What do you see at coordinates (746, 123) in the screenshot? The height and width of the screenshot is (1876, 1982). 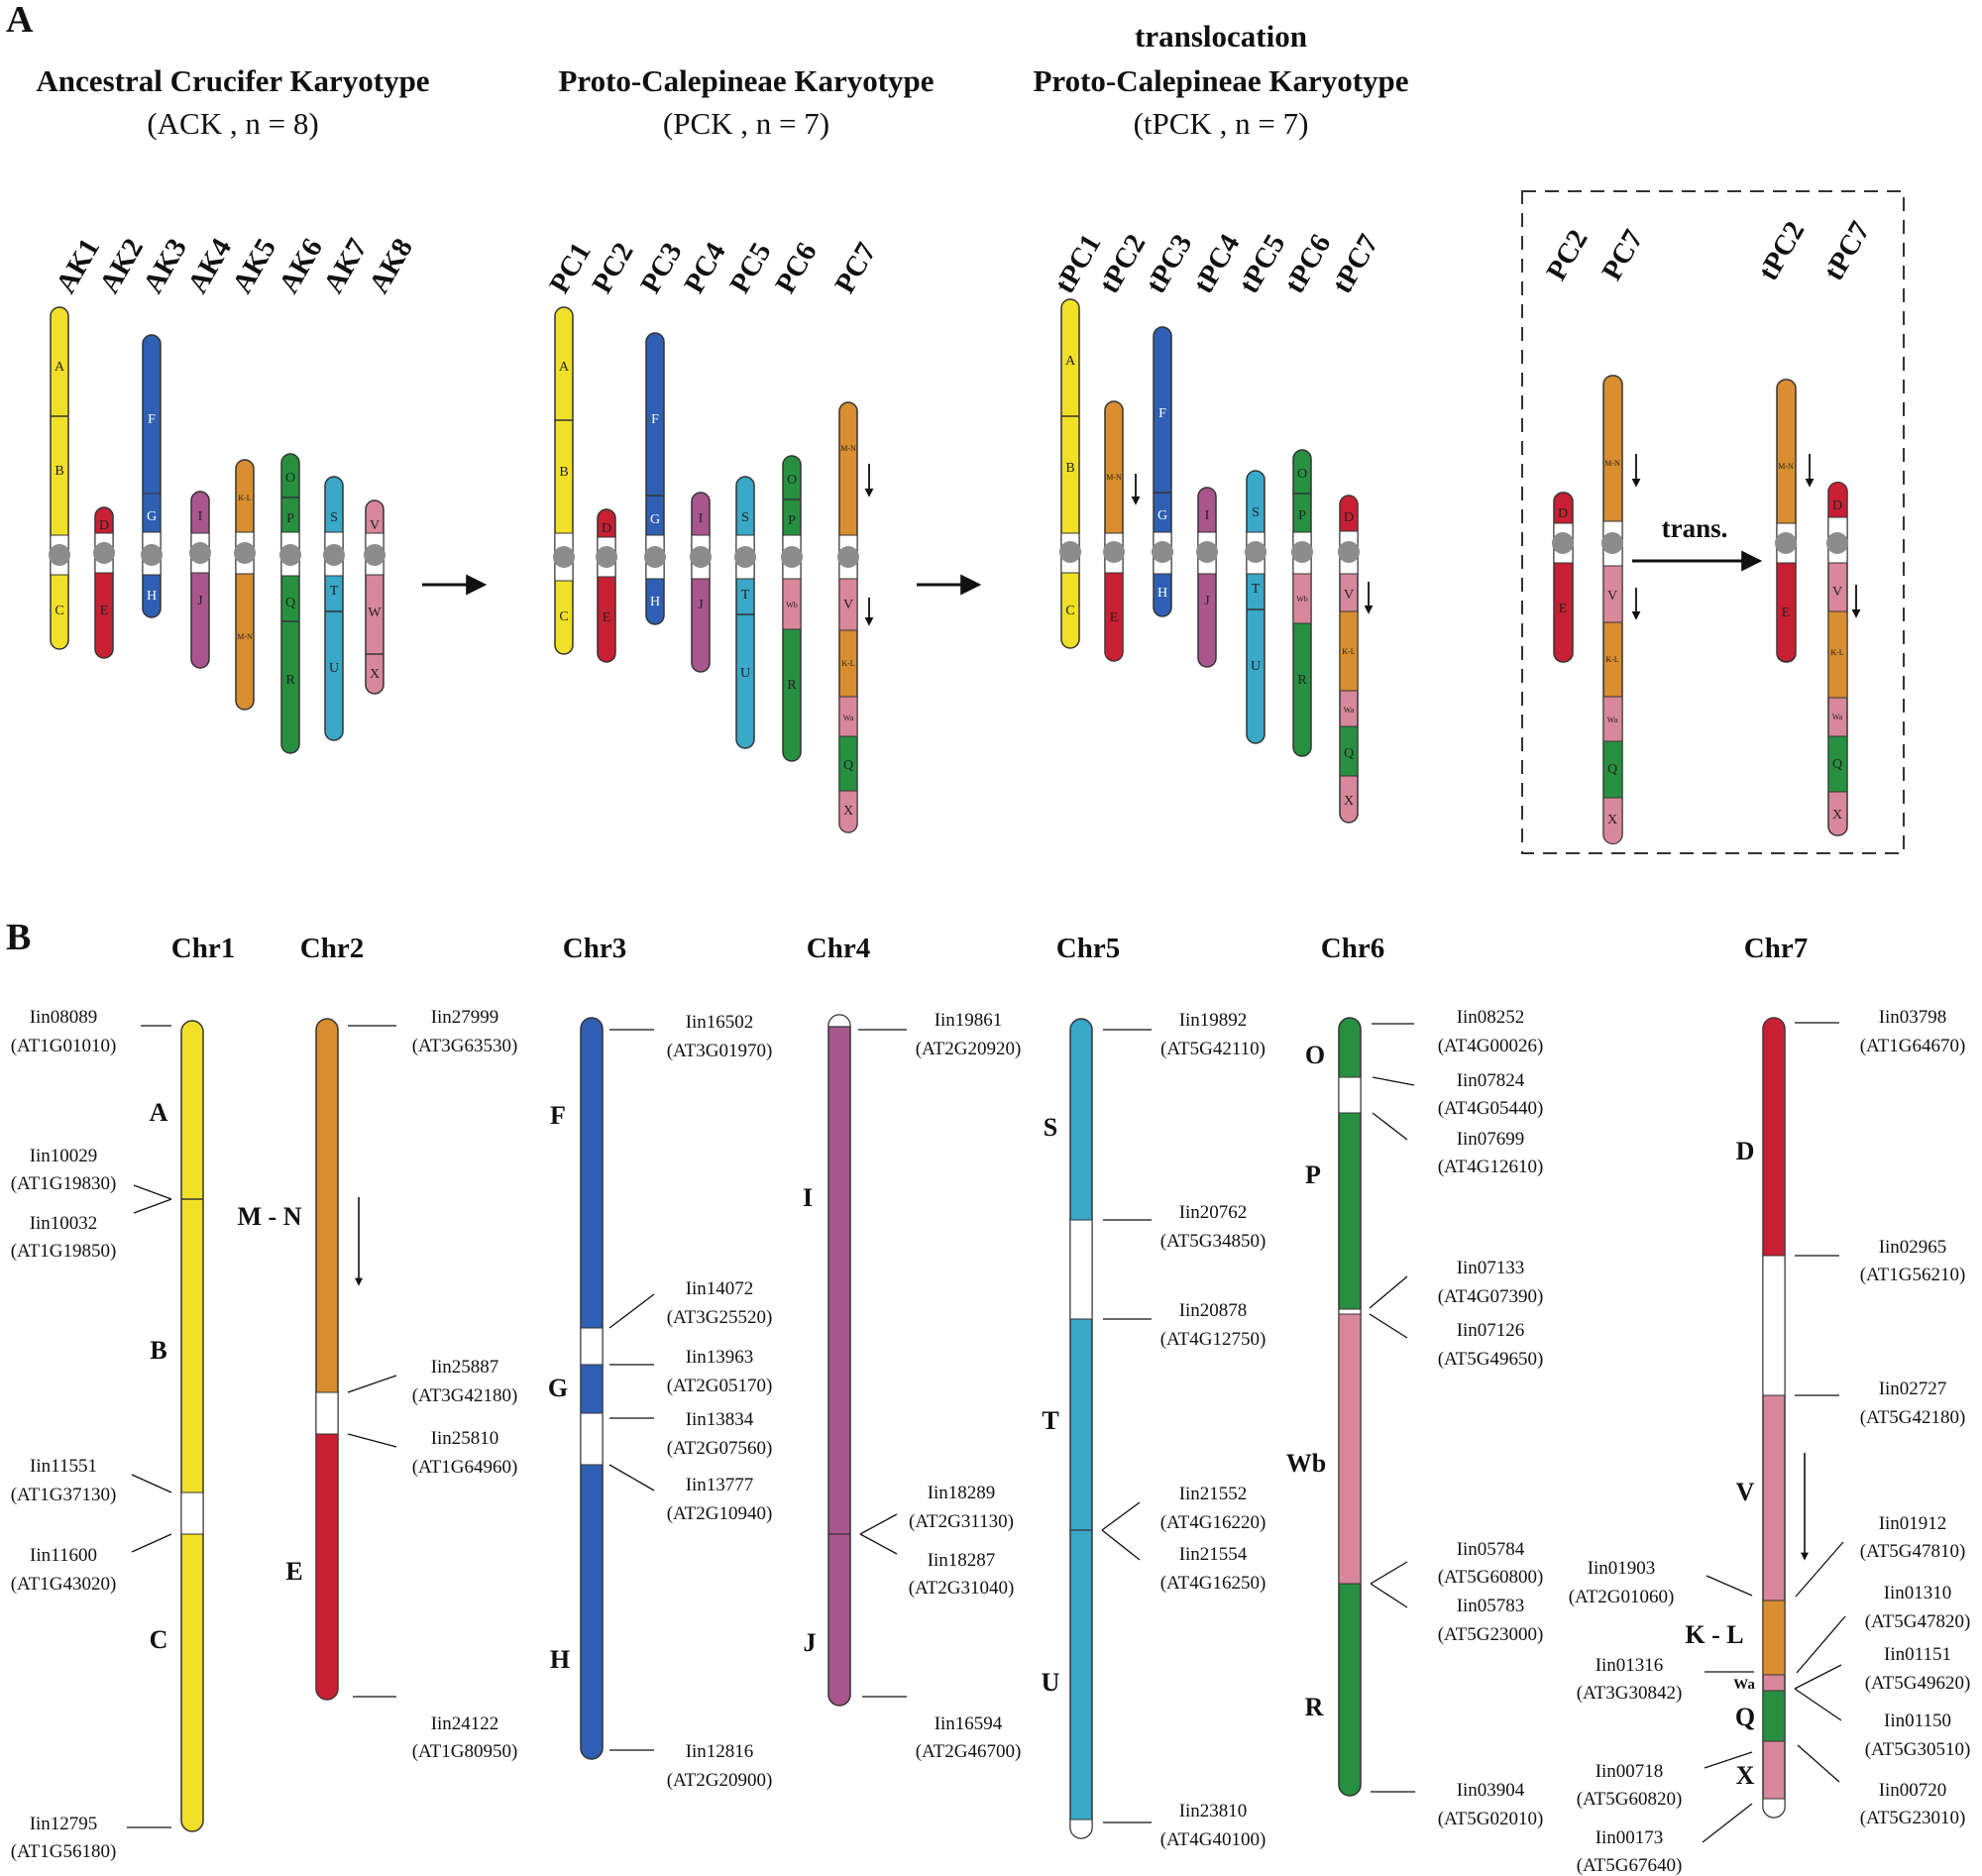 I see `pck-subtitle: (PCK , n = 7)` at bounding box center [746, 123].